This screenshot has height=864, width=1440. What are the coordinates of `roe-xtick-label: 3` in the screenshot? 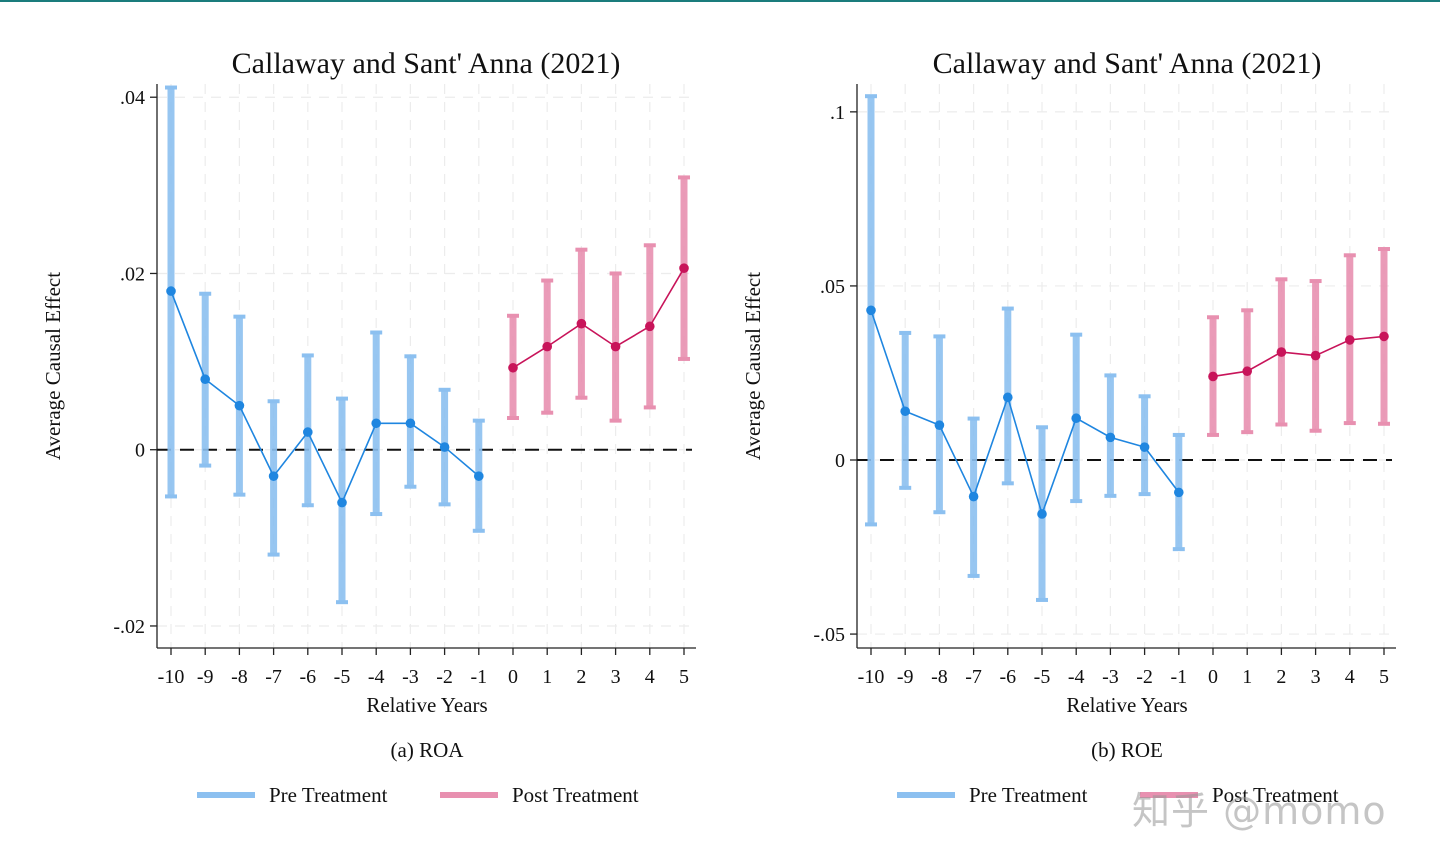 It's located at (1316, 677).